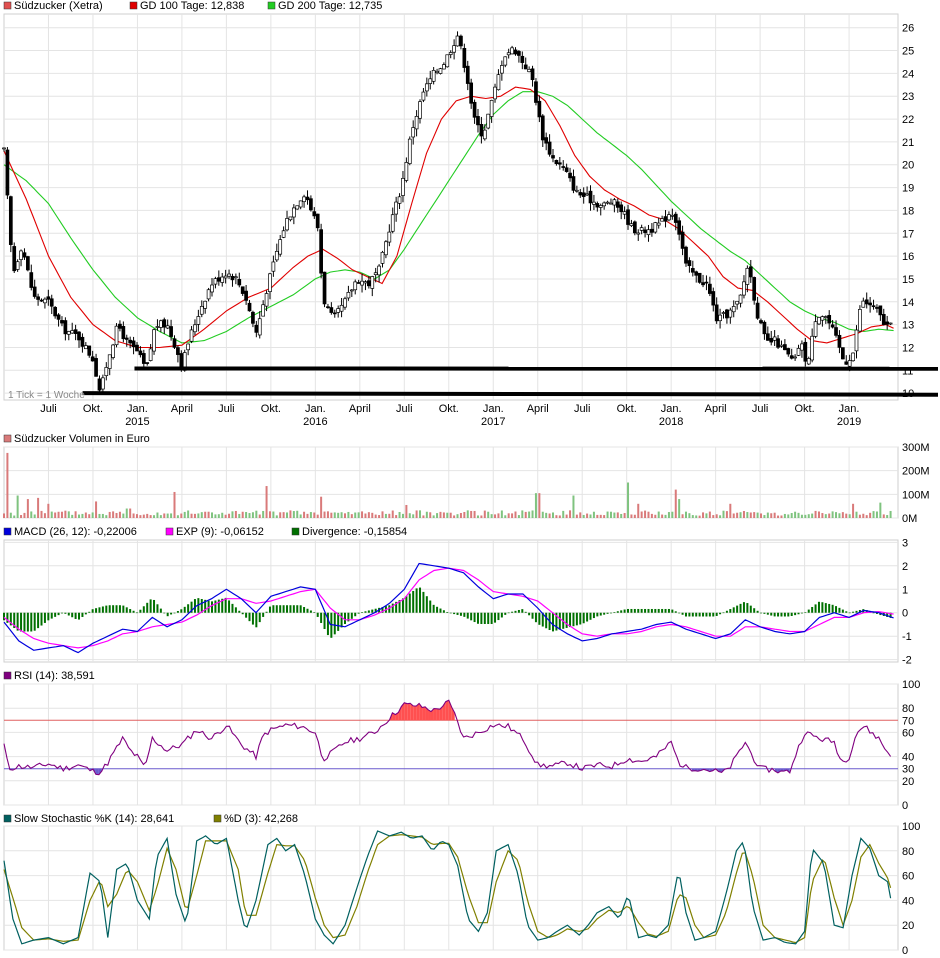 This screenshot has width=940, height=958. What do you see at coordinates (75, 532) in the screenshot?
I see `macd-legend-label-0: MACD (26, 12): -0,22006` at bounding box center [75, 532].